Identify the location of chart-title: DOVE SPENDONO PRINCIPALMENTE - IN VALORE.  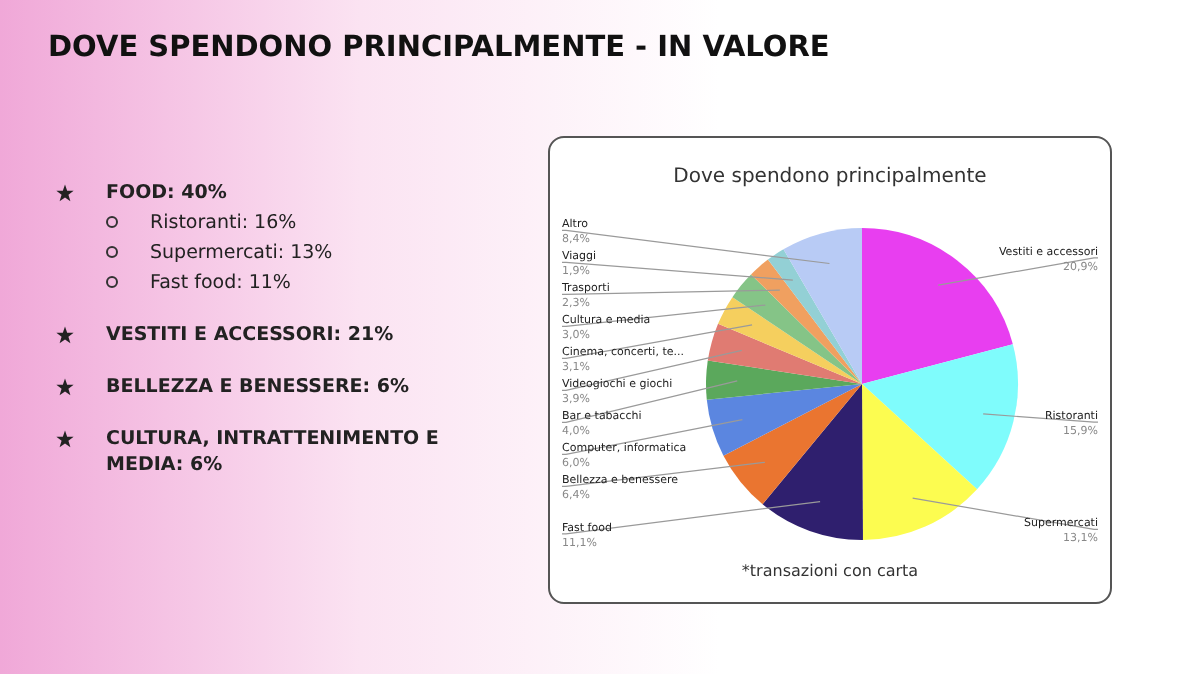
(439, 48).